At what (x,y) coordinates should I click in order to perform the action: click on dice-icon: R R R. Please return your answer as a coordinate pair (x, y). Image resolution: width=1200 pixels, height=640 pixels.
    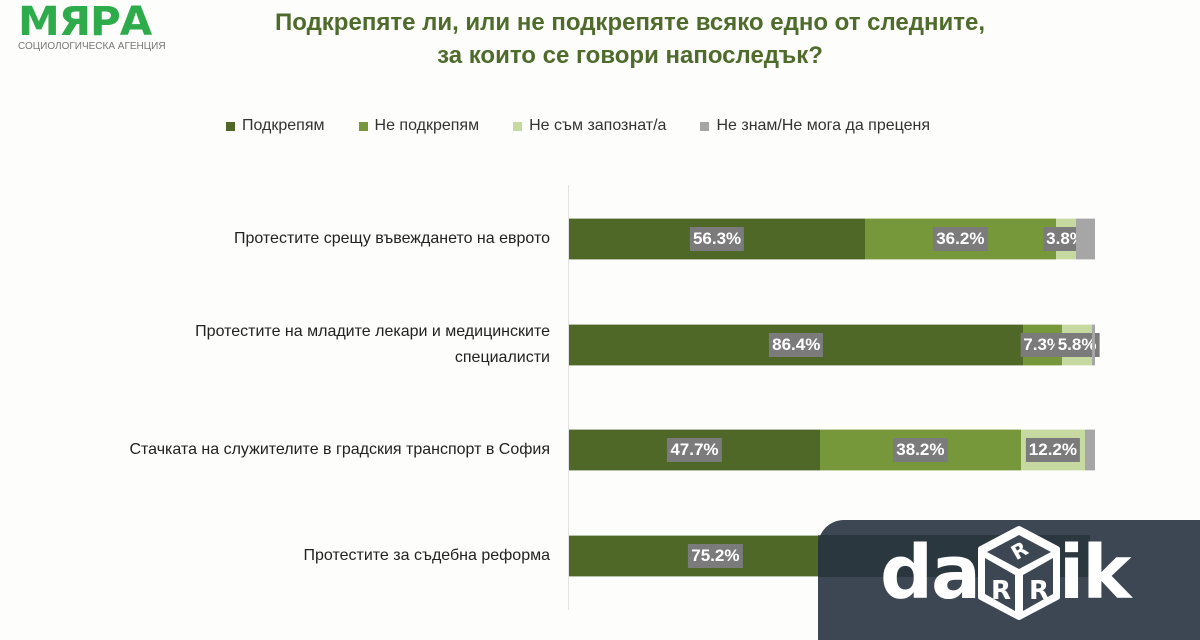
    Looking at the image, I should click on (1018, 573).